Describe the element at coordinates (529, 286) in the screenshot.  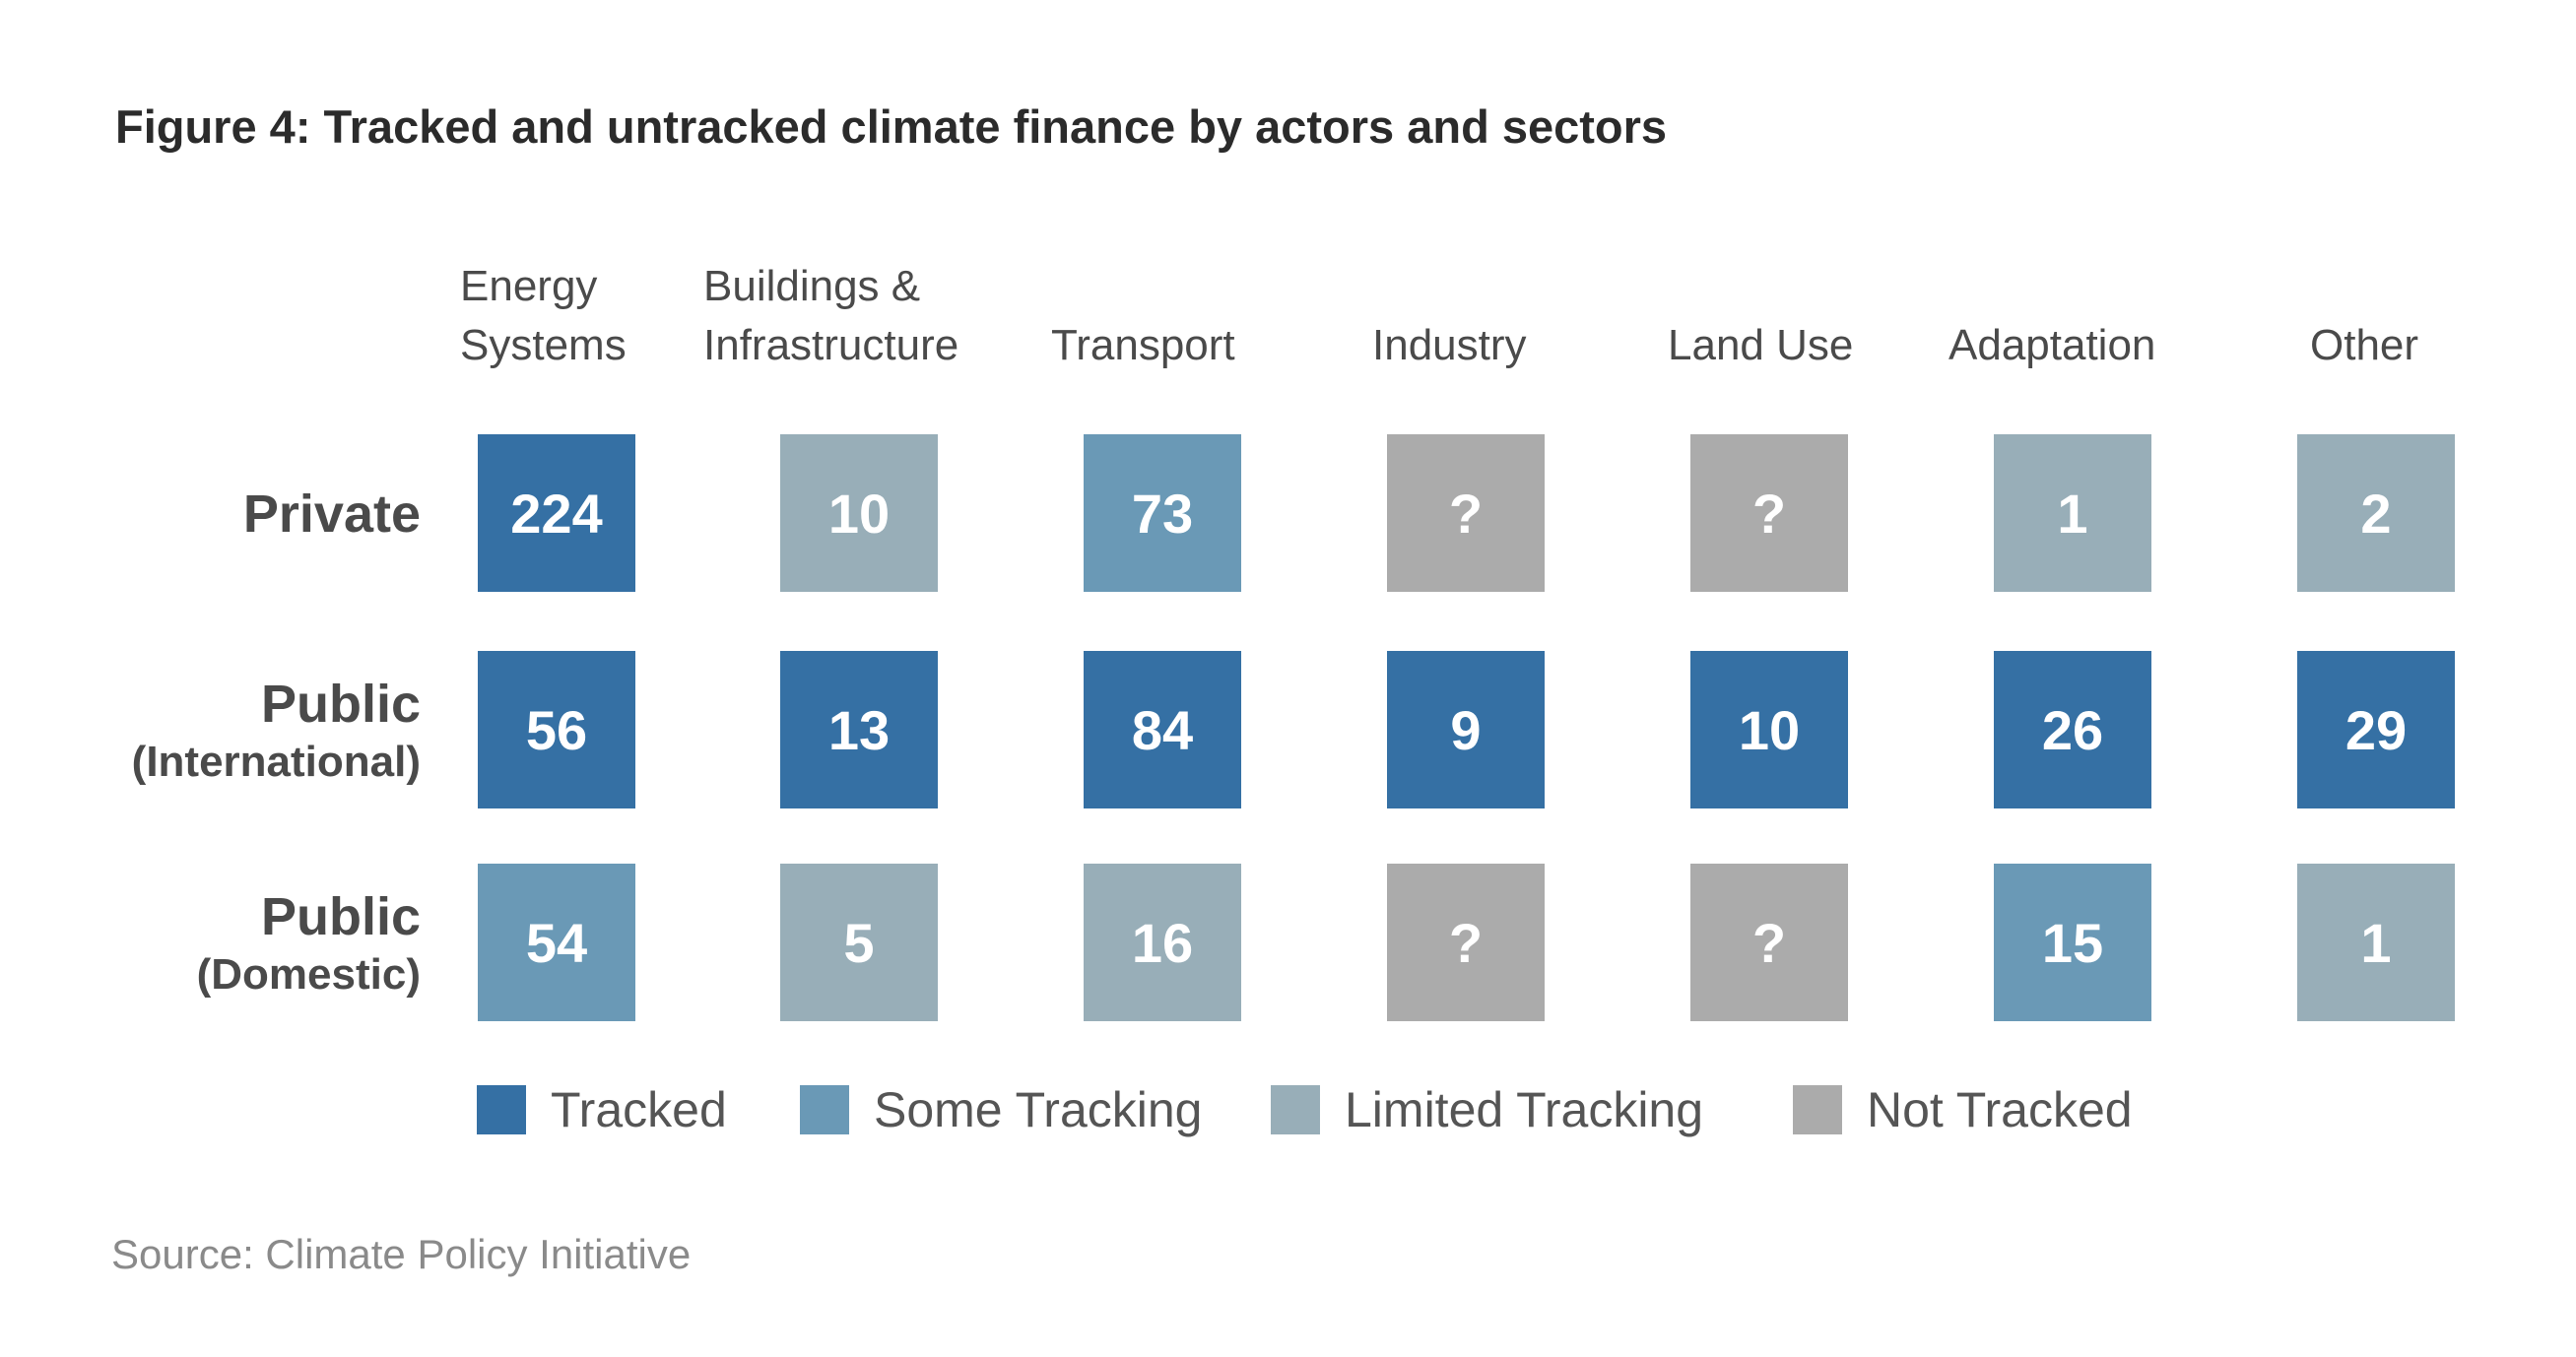
I see `column-label: Energy` at that location.